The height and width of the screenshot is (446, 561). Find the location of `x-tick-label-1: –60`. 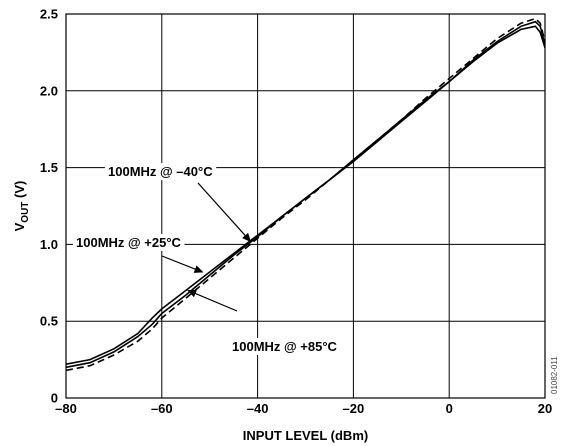

x-tick-label-1: –60 is located at coordinates (162, 408).